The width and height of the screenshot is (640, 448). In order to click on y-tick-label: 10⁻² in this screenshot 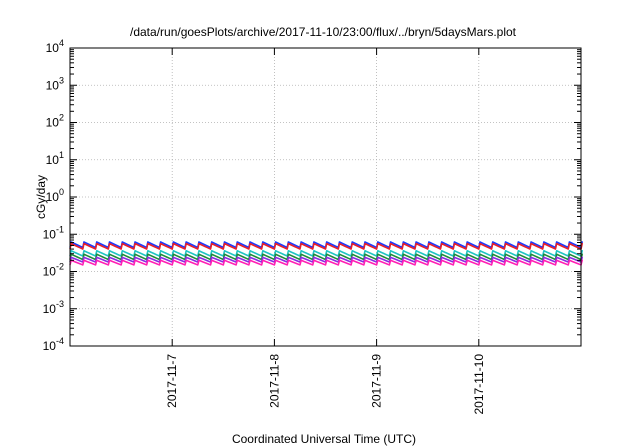, I will do `click(53, 270)`.